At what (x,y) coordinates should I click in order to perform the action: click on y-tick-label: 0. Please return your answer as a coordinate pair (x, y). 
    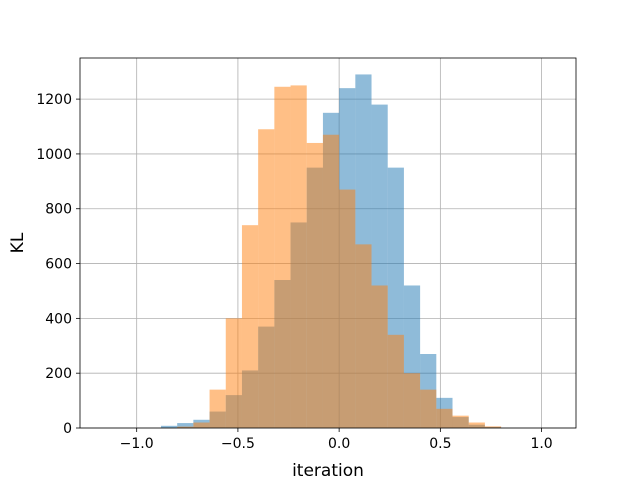
    Looking at the image, I should click on (67, 429).